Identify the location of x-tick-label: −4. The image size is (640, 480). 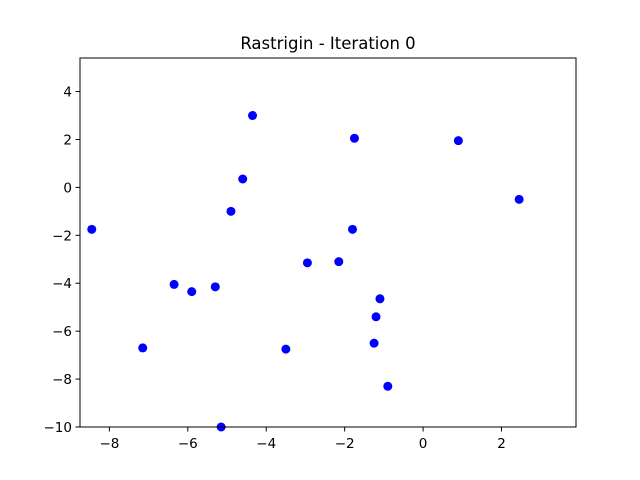
(266, 444).